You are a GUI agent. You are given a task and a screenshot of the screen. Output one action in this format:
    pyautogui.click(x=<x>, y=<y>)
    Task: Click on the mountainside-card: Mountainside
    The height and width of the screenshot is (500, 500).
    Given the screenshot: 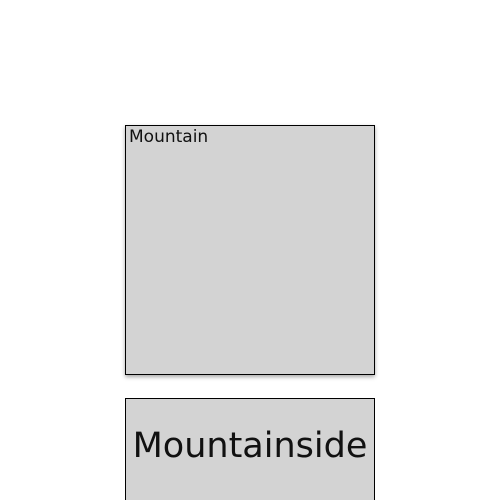 What is the action you would take?
    pyautogui.click(x=250, y=449)
    